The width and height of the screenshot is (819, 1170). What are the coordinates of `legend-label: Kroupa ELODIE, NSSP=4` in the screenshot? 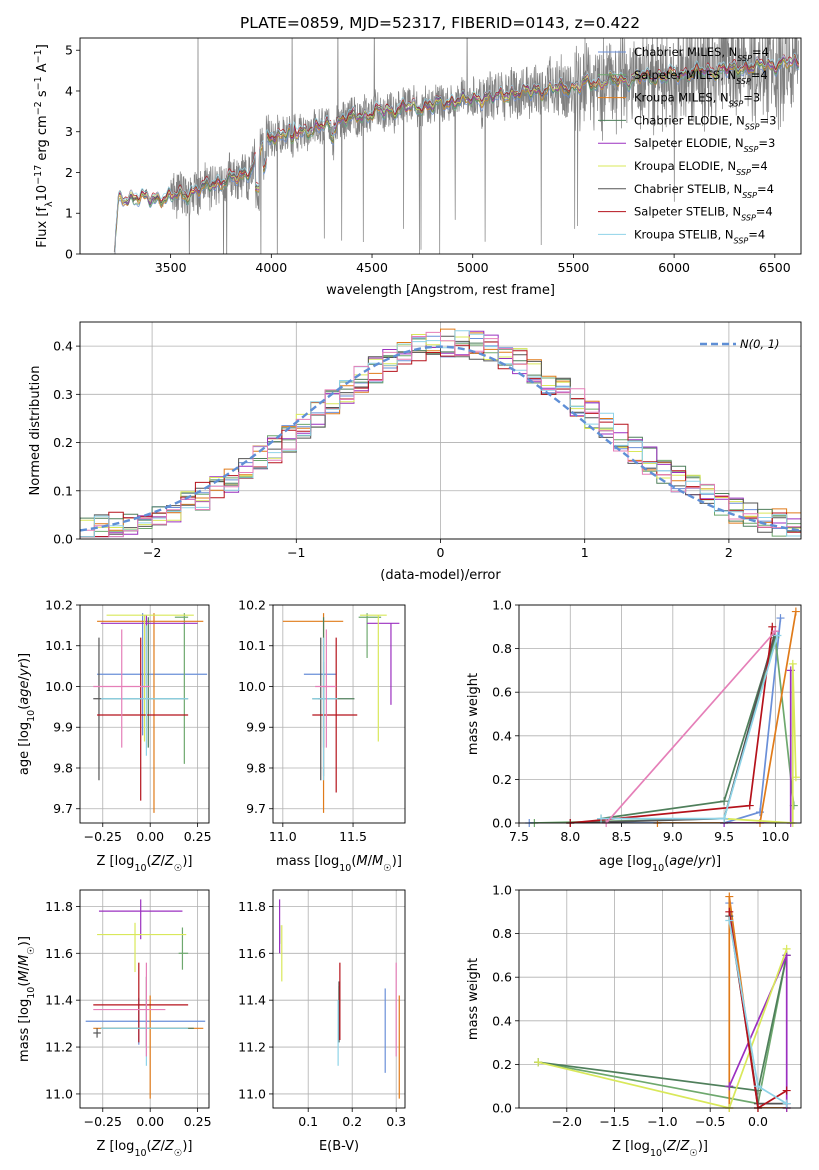 It's located at (701, 168).